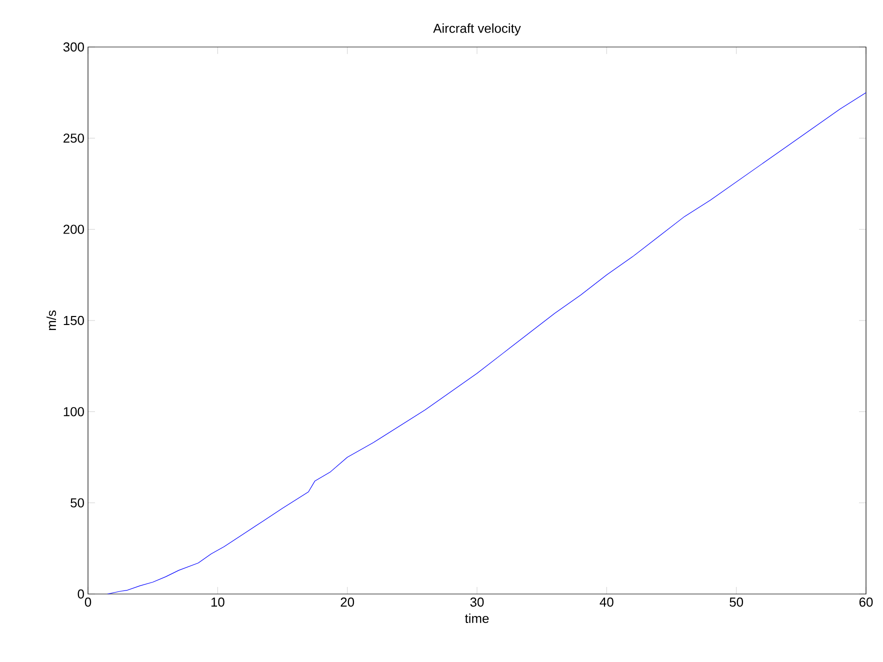 This screenshot has height=662, width=883. What do you see at coordinates (737, 602) in the screenshot?
I see `x-tick-label: 50` at bounding box center [737, 602].